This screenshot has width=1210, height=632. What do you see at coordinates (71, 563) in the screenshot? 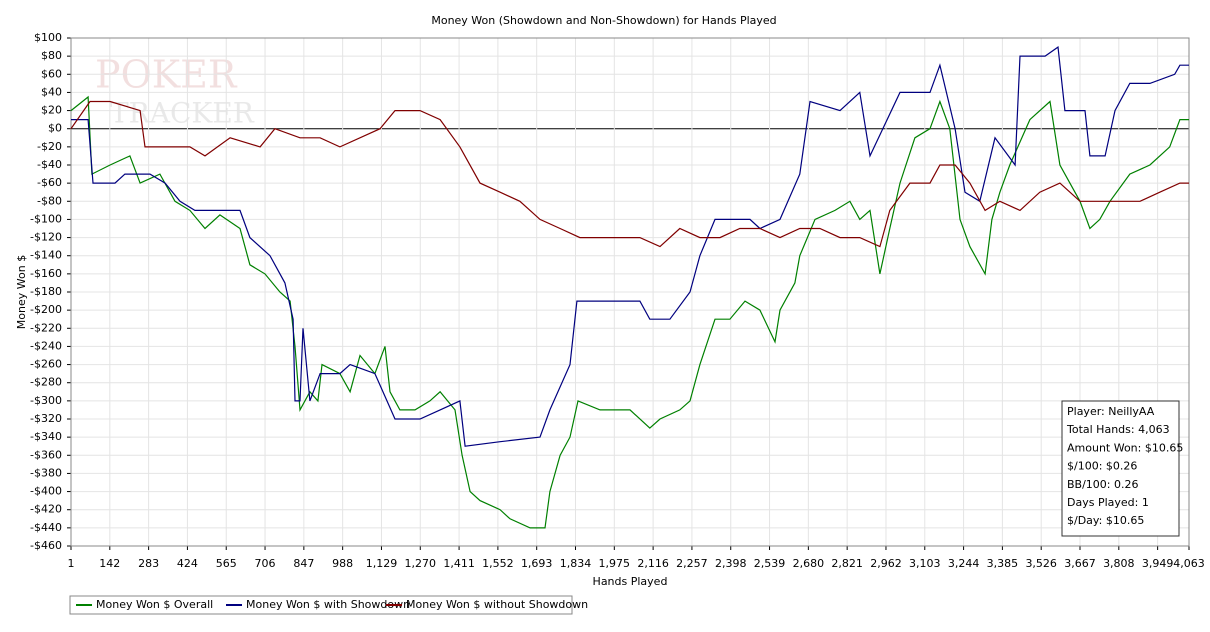
I see `x-tick-label: 1` at bounding box center [71, 563].